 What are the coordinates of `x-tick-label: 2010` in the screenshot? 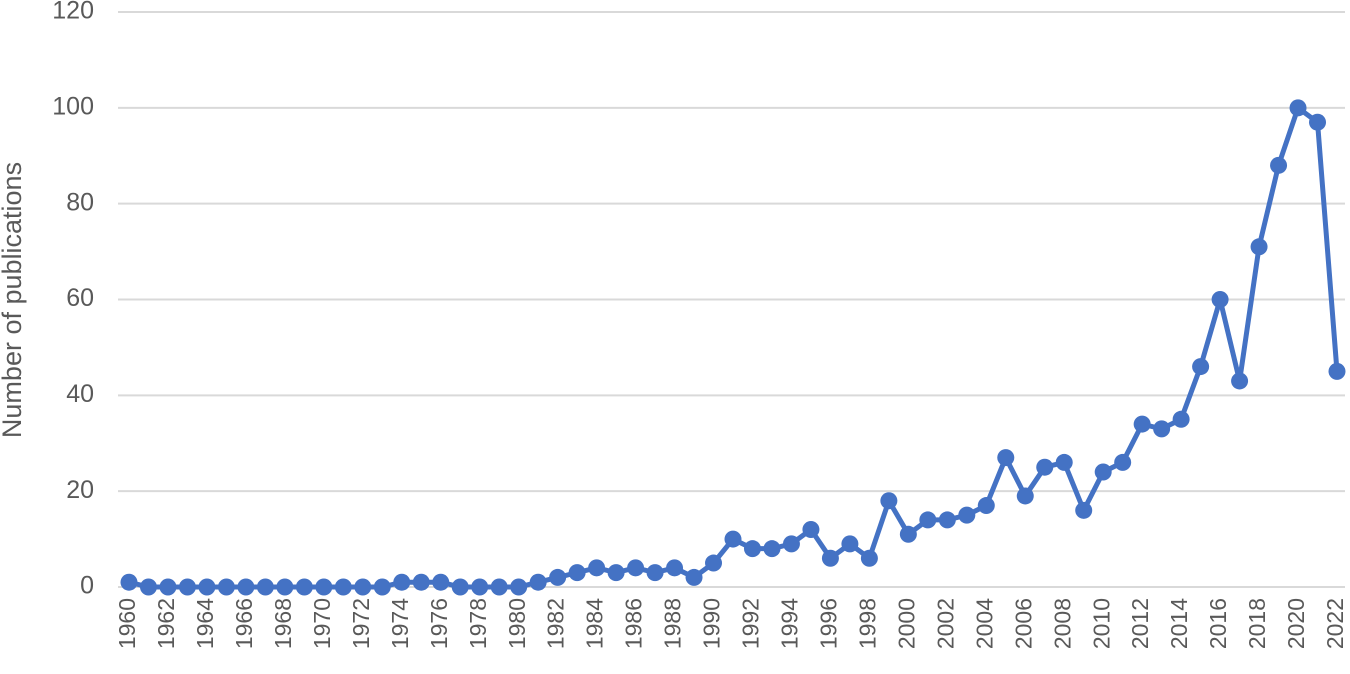 It's located at (1101, 623).